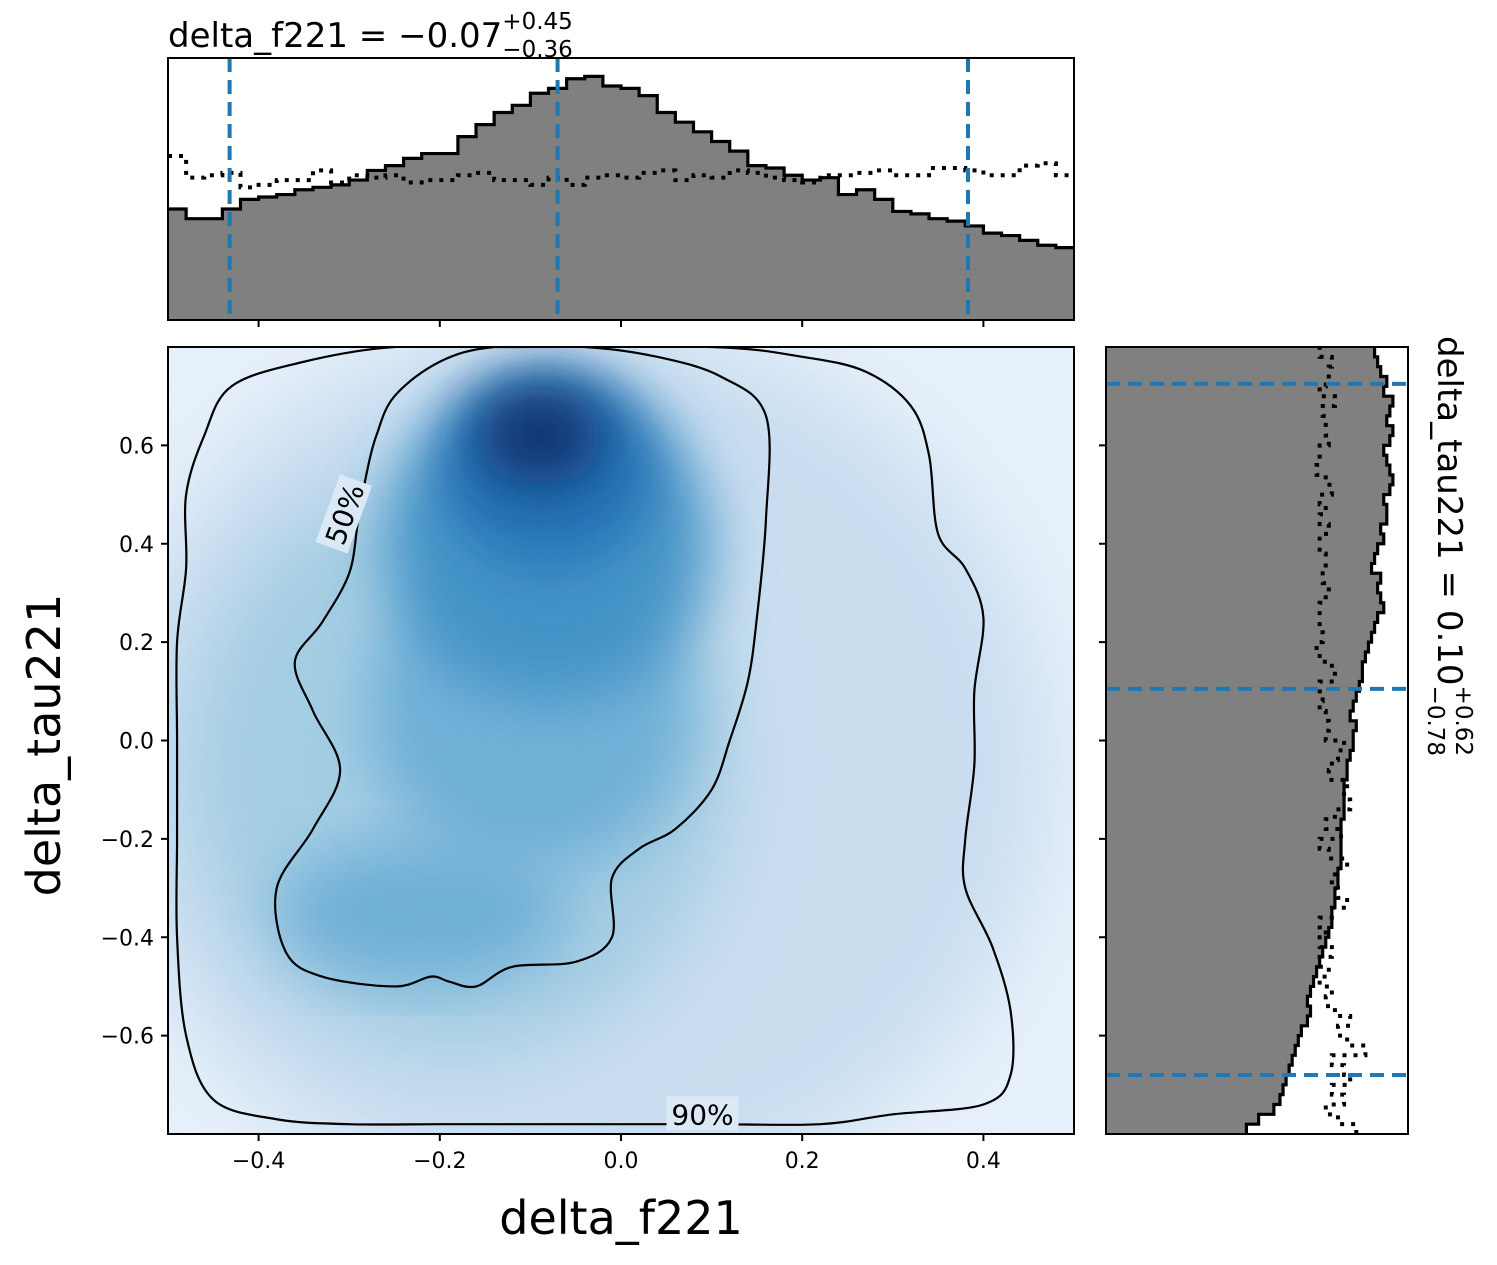  Describe the element at coordinates (1341, 740) in the screenshot. I see `right-prior-histogram` at that location.